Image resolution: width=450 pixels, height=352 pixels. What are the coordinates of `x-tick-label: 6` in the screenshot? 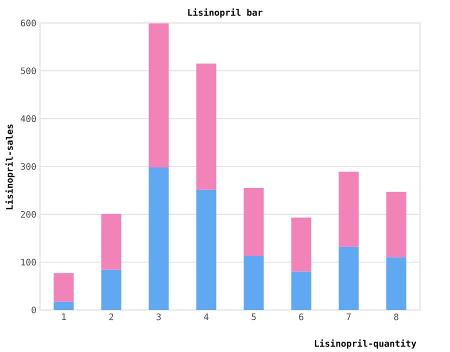 It's located at (301, 317).